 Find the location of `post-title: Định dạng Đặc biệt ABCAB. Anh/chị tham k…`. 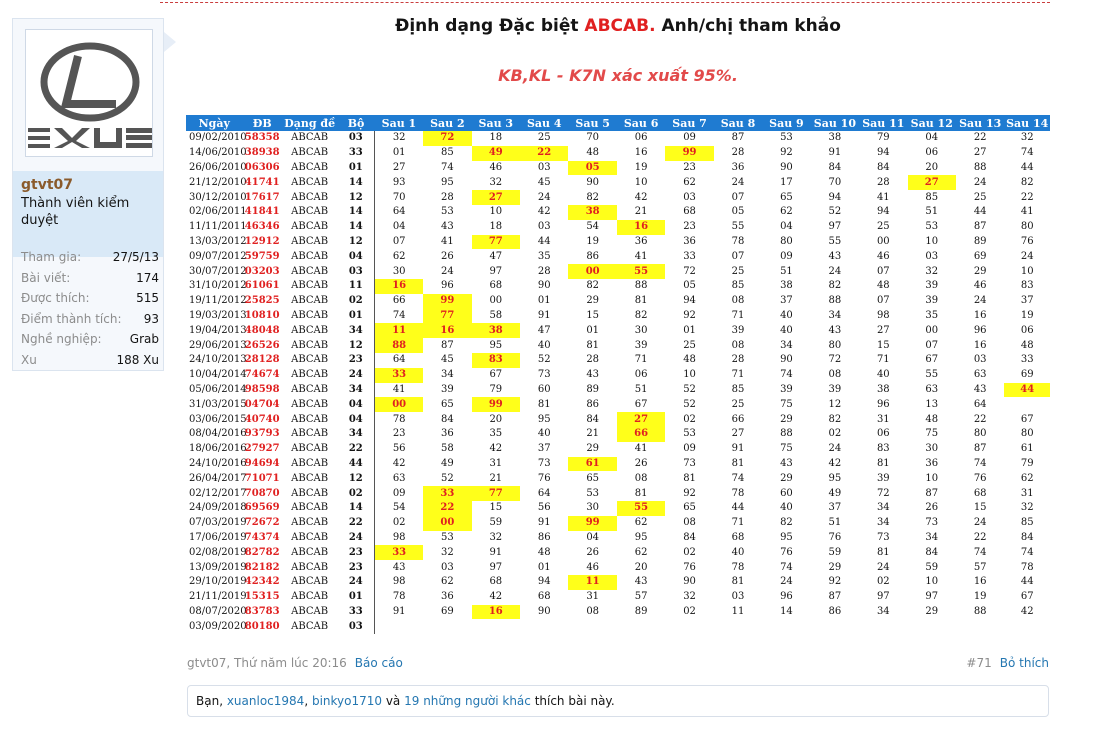

post-title: Định dạng Đặc biệt ABCAB. Anh/chị tham k… is located at coordinates (618, 26).